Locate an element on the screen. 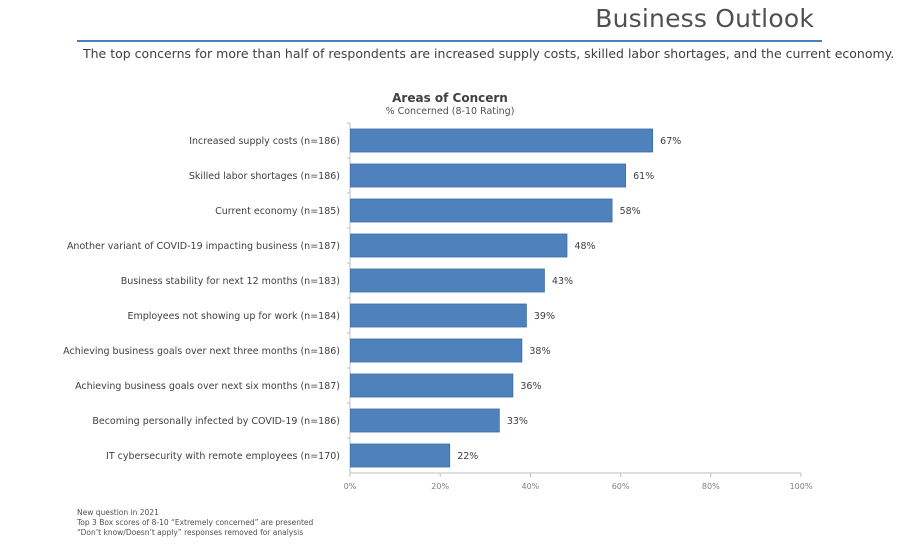 The image size is (900, 550). data-label: 36% is located at coordinates (530, 386).